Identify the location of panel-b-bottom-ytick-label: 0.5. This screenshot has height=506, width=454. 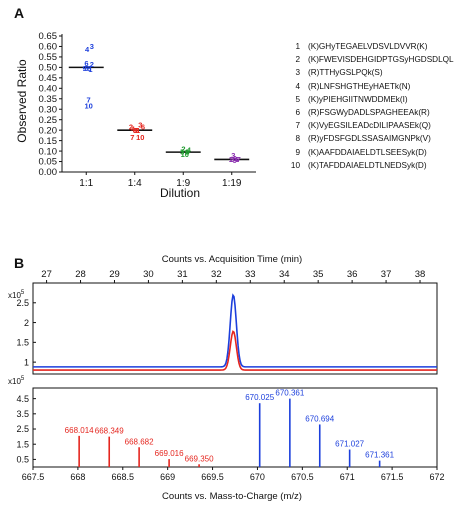
(22, 460).